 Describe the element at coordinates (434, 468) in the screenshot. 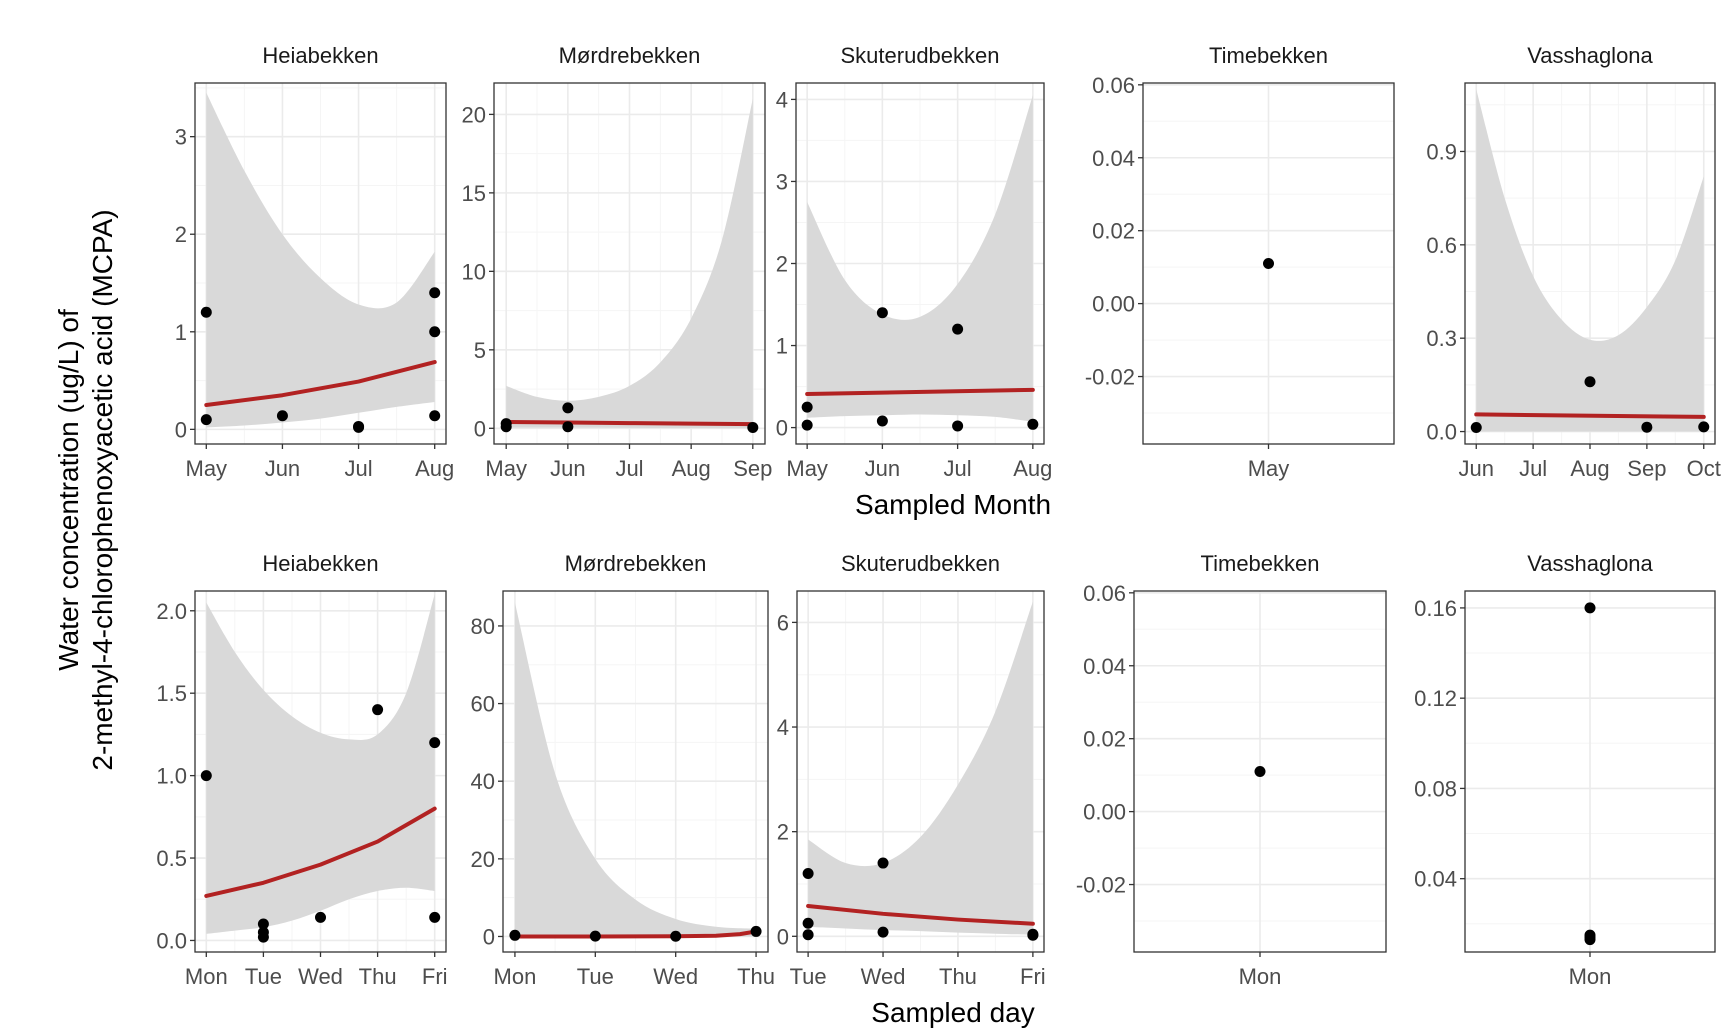

I see `x-tick-label: Aug` at that location.